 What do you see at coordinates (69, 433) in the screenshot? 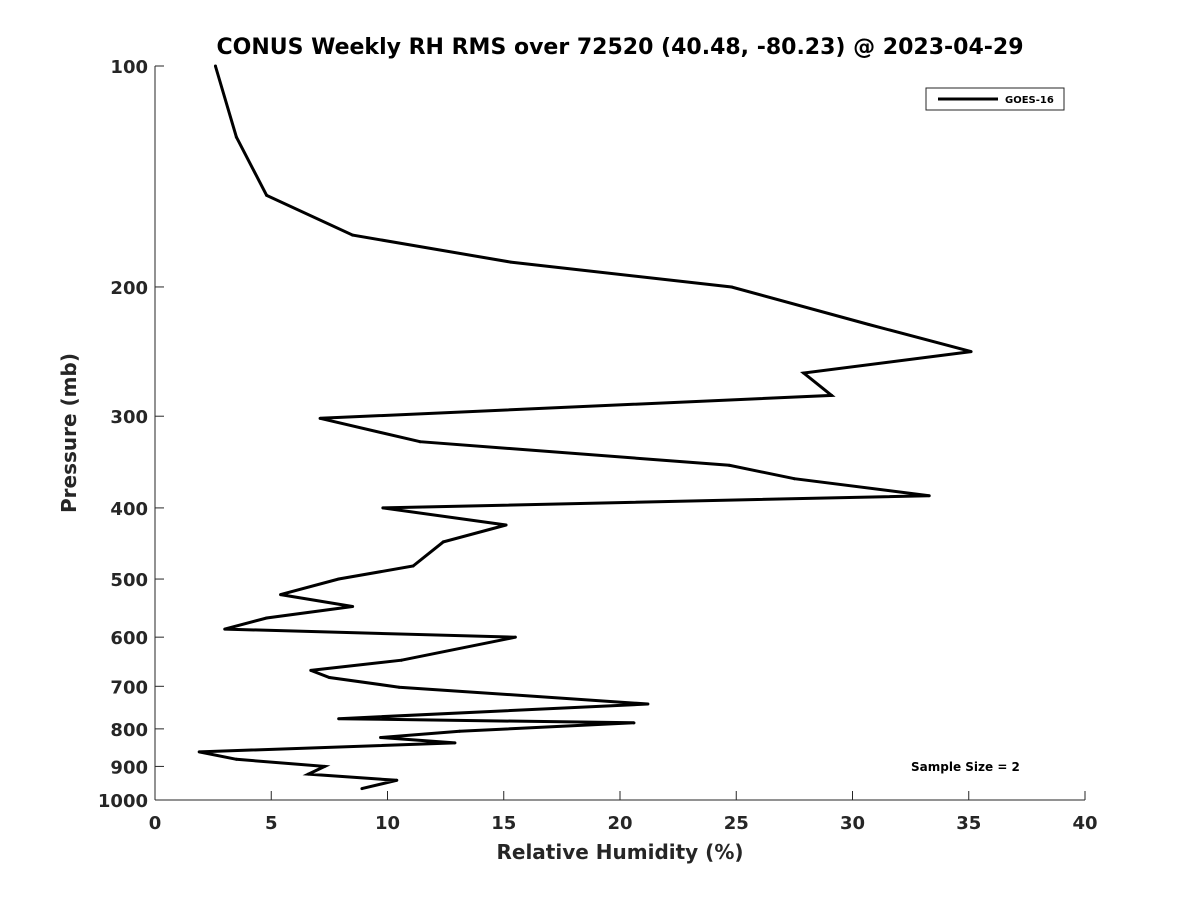
I see `y-axis-label: Pressure (mb)` at bounding box center [69, 433].